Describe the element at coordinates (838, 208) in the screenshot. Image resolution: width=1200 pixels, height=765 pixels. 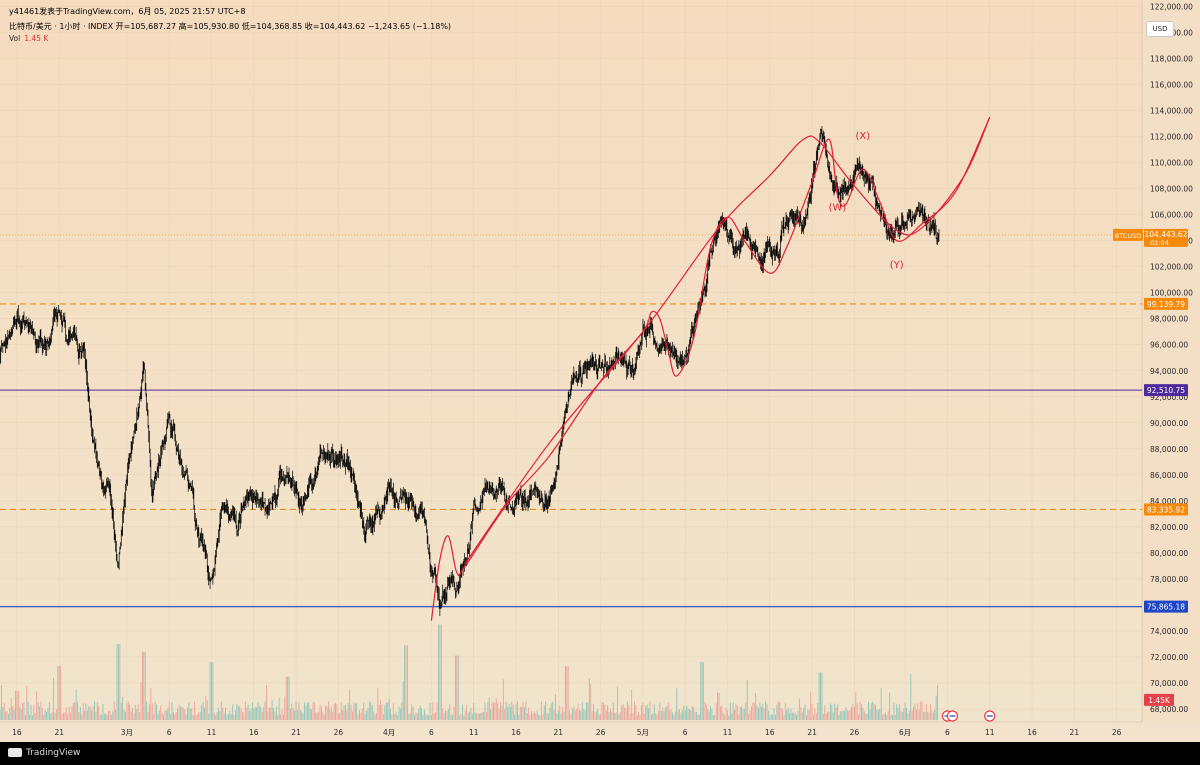
I see `wave-label: (W)` at that location.